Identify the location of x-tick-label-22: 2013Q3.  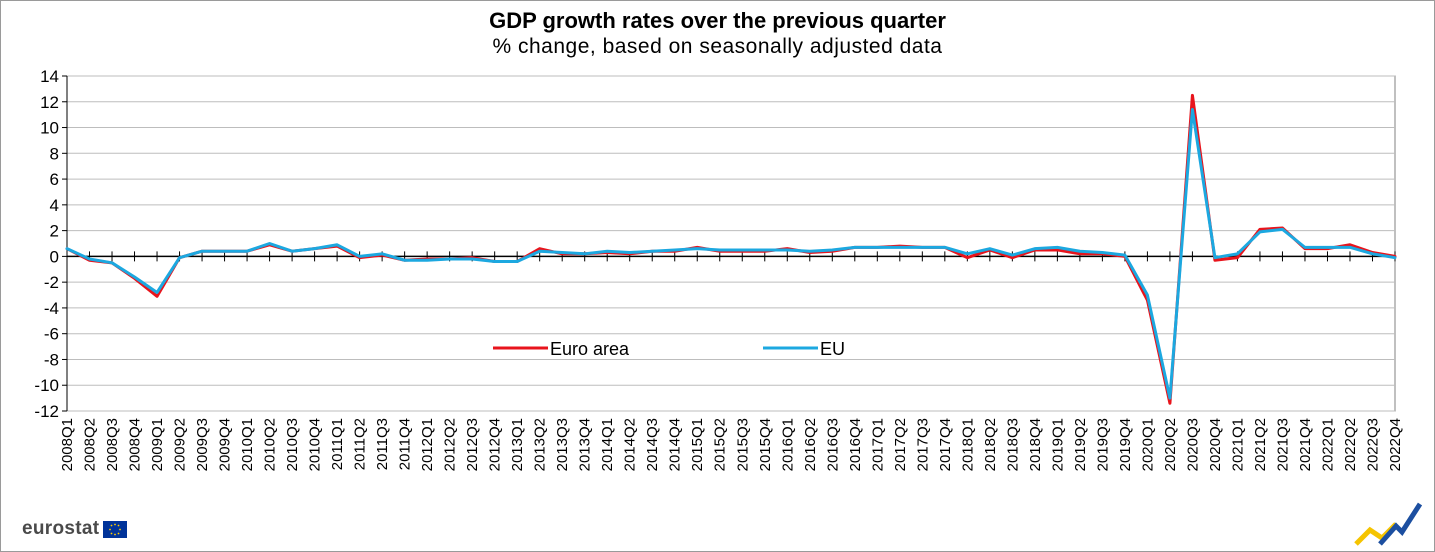
(562, 444).